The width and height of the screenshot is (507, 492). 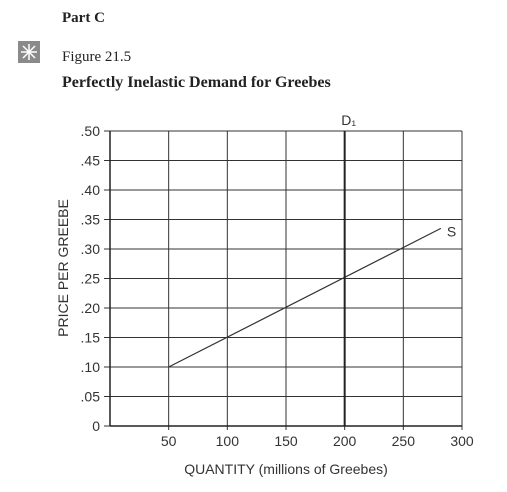 What do you see at coordinates (286, 469) in the screenshot?
I see `x-axis-label: QUANTITY (millions of Greebes)` at bounding box center [286, 469].